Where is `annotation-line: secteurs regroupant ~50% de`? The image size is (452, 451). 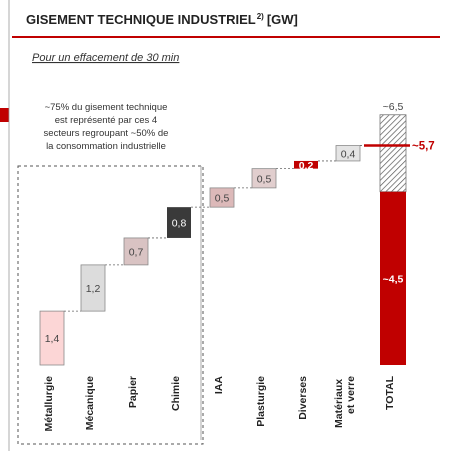
annotation-line: secteurs regroupant ~50% de is located at coordinates (106, 133).